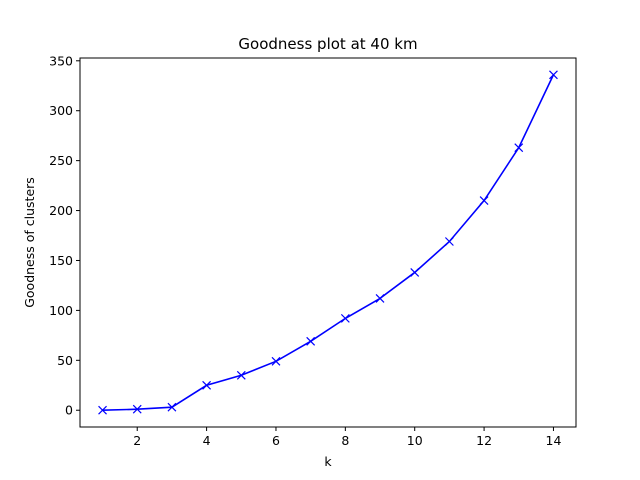 The height and width of the screenshot is (480, 640). Describe the element at coordinates (327, 44) in the screenshot. I see `chart-title: Goodness plot at 40 km` at that location.